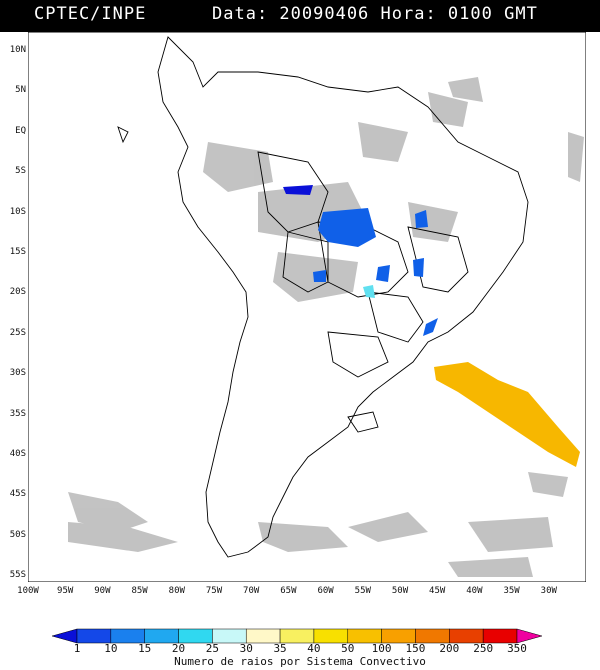 Image resolution: width=600 pixels, height=670 pixels. I want to click on lat-label: 50S, so click(17, 534).